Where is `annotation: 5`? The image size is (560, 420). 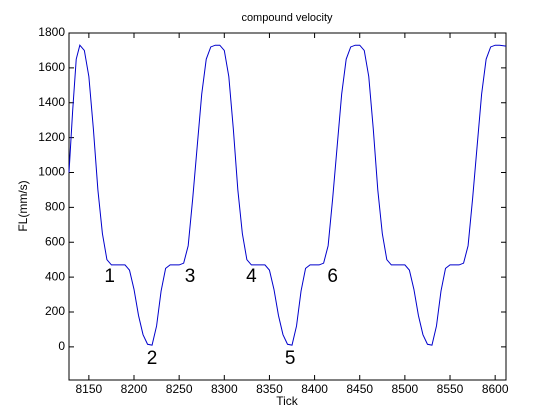
annotation: 5 is located at coordinates (290, 358).